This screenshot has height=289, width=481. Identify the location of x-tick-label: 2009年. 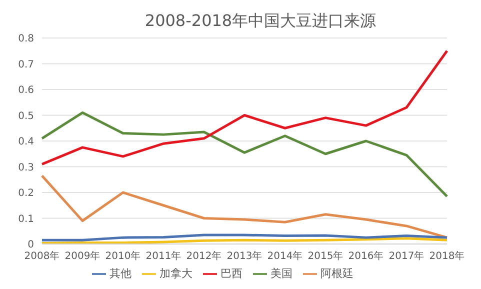
(82, 256).